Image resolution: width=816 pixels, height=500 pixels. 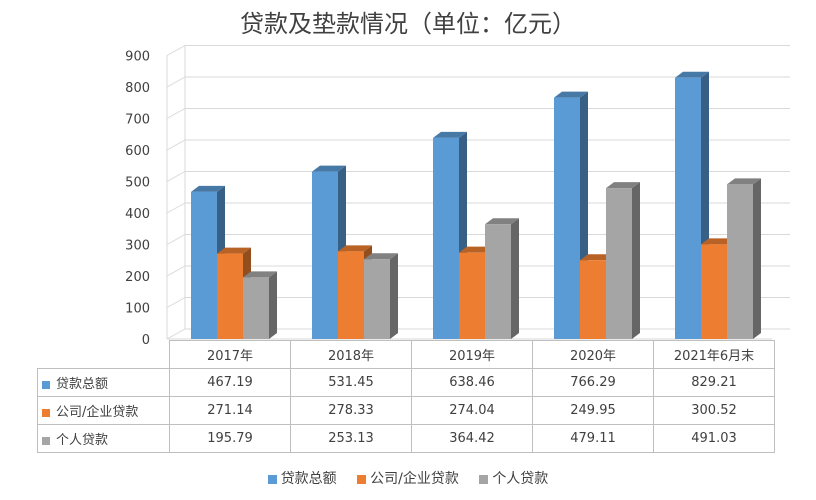 What do you see at coordinates (351, 438) in the screenshot?
I see `data-value: 253.13` at bounding box center [351, 438].